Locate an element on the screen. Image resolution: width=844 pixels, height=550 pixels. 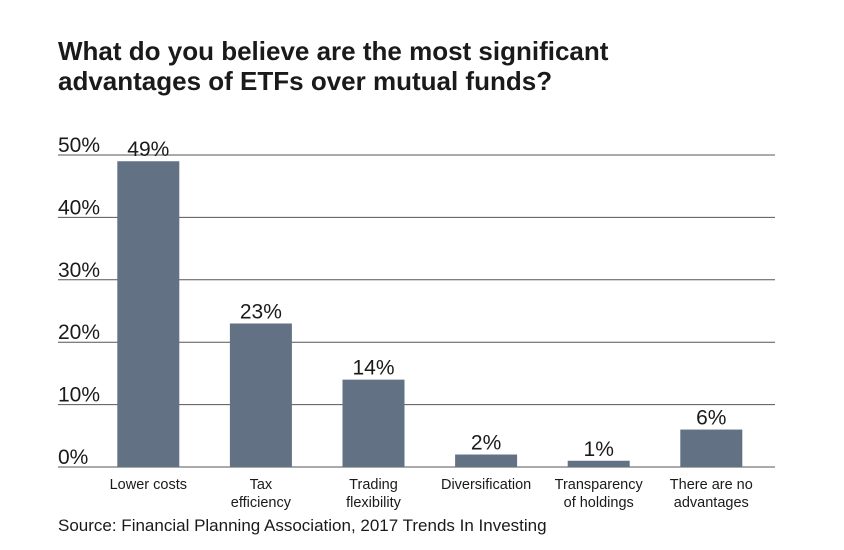
bar-value-label: 14% is located at coordinates (373, 368).